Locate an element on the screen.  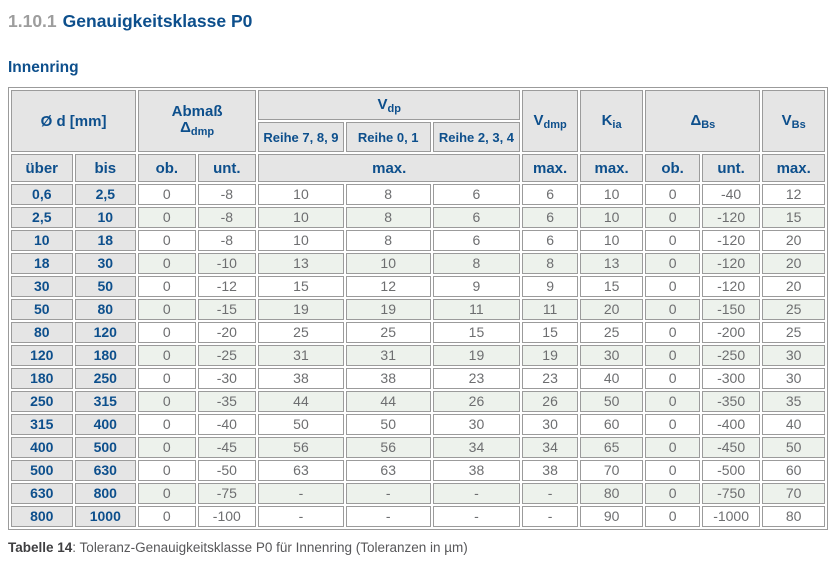
table-row: 30 50 0 -12 15 12 9 9 15 0 -120 20 is located at coordinates (418, 286).